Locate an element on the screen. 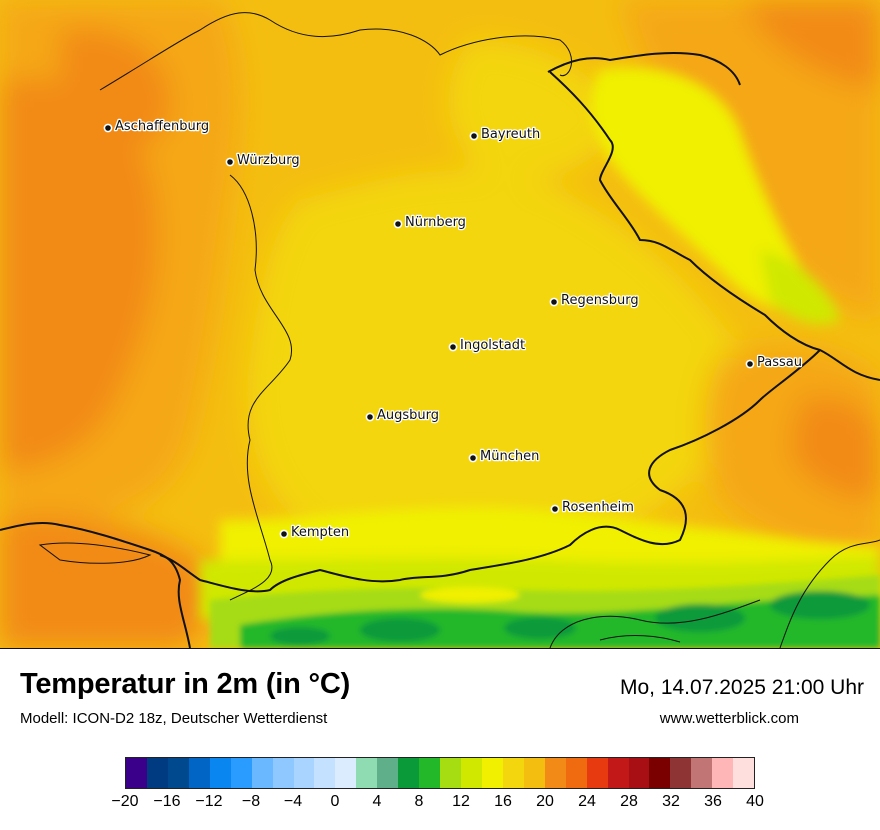  city-label: Rosenheim is located at coordinates (598, 507).